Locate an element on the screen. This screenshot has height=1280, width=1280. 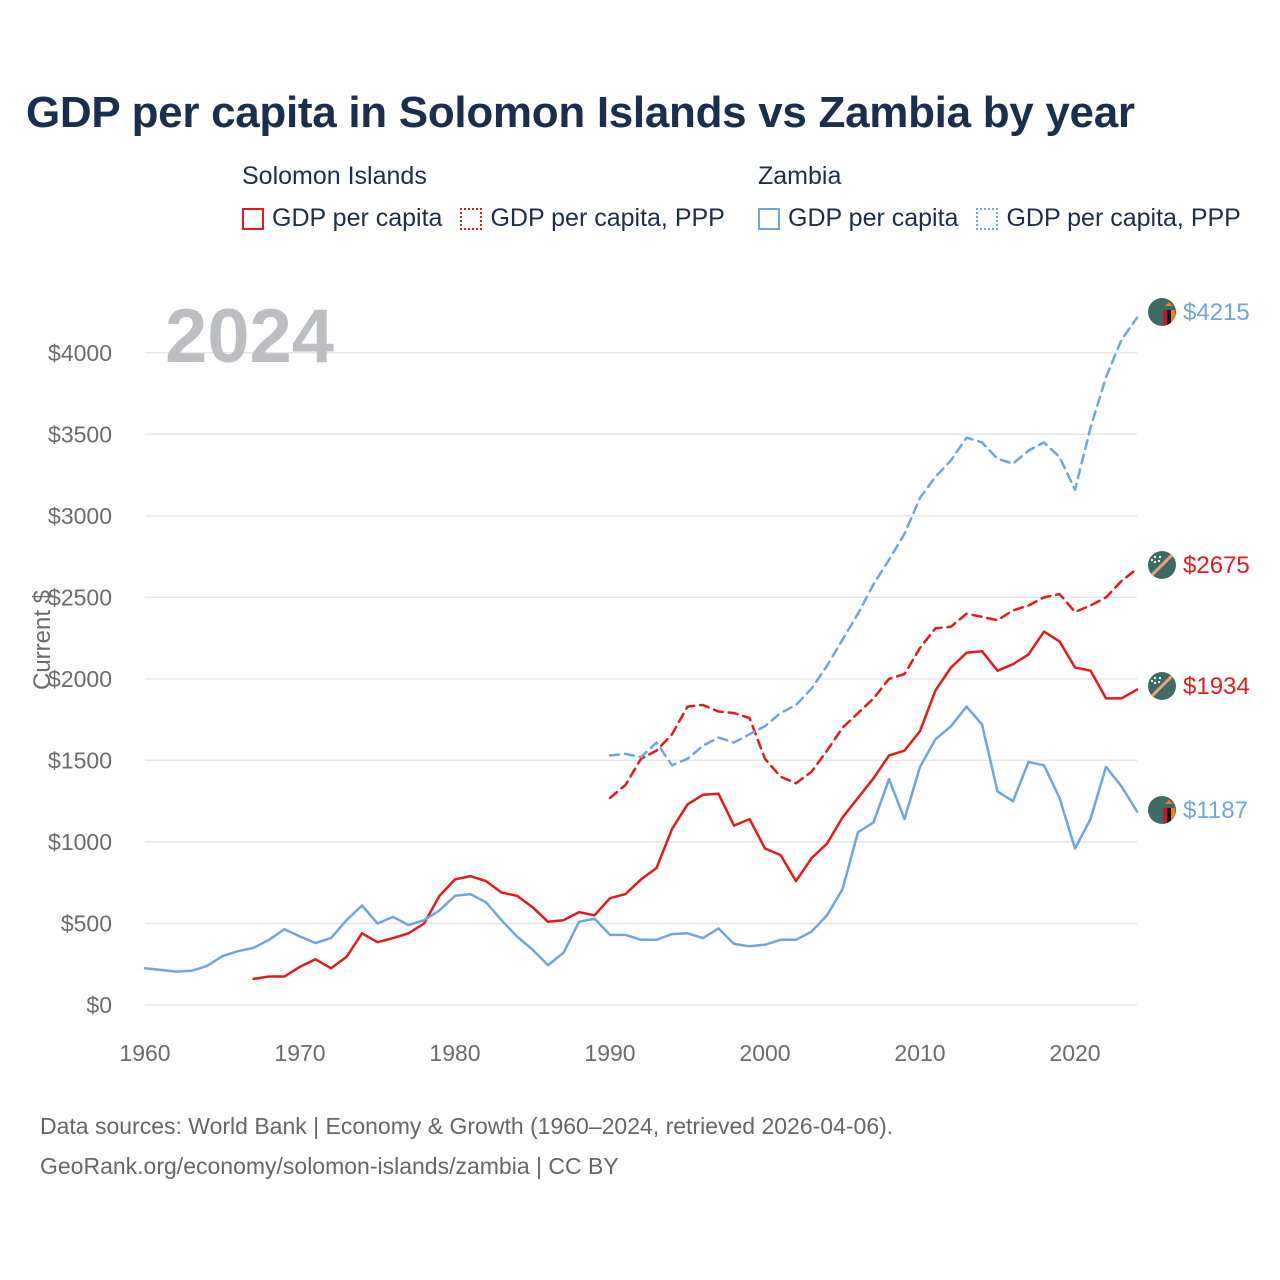
y-tick-label: $1000 is located at coordinates (80, 842).